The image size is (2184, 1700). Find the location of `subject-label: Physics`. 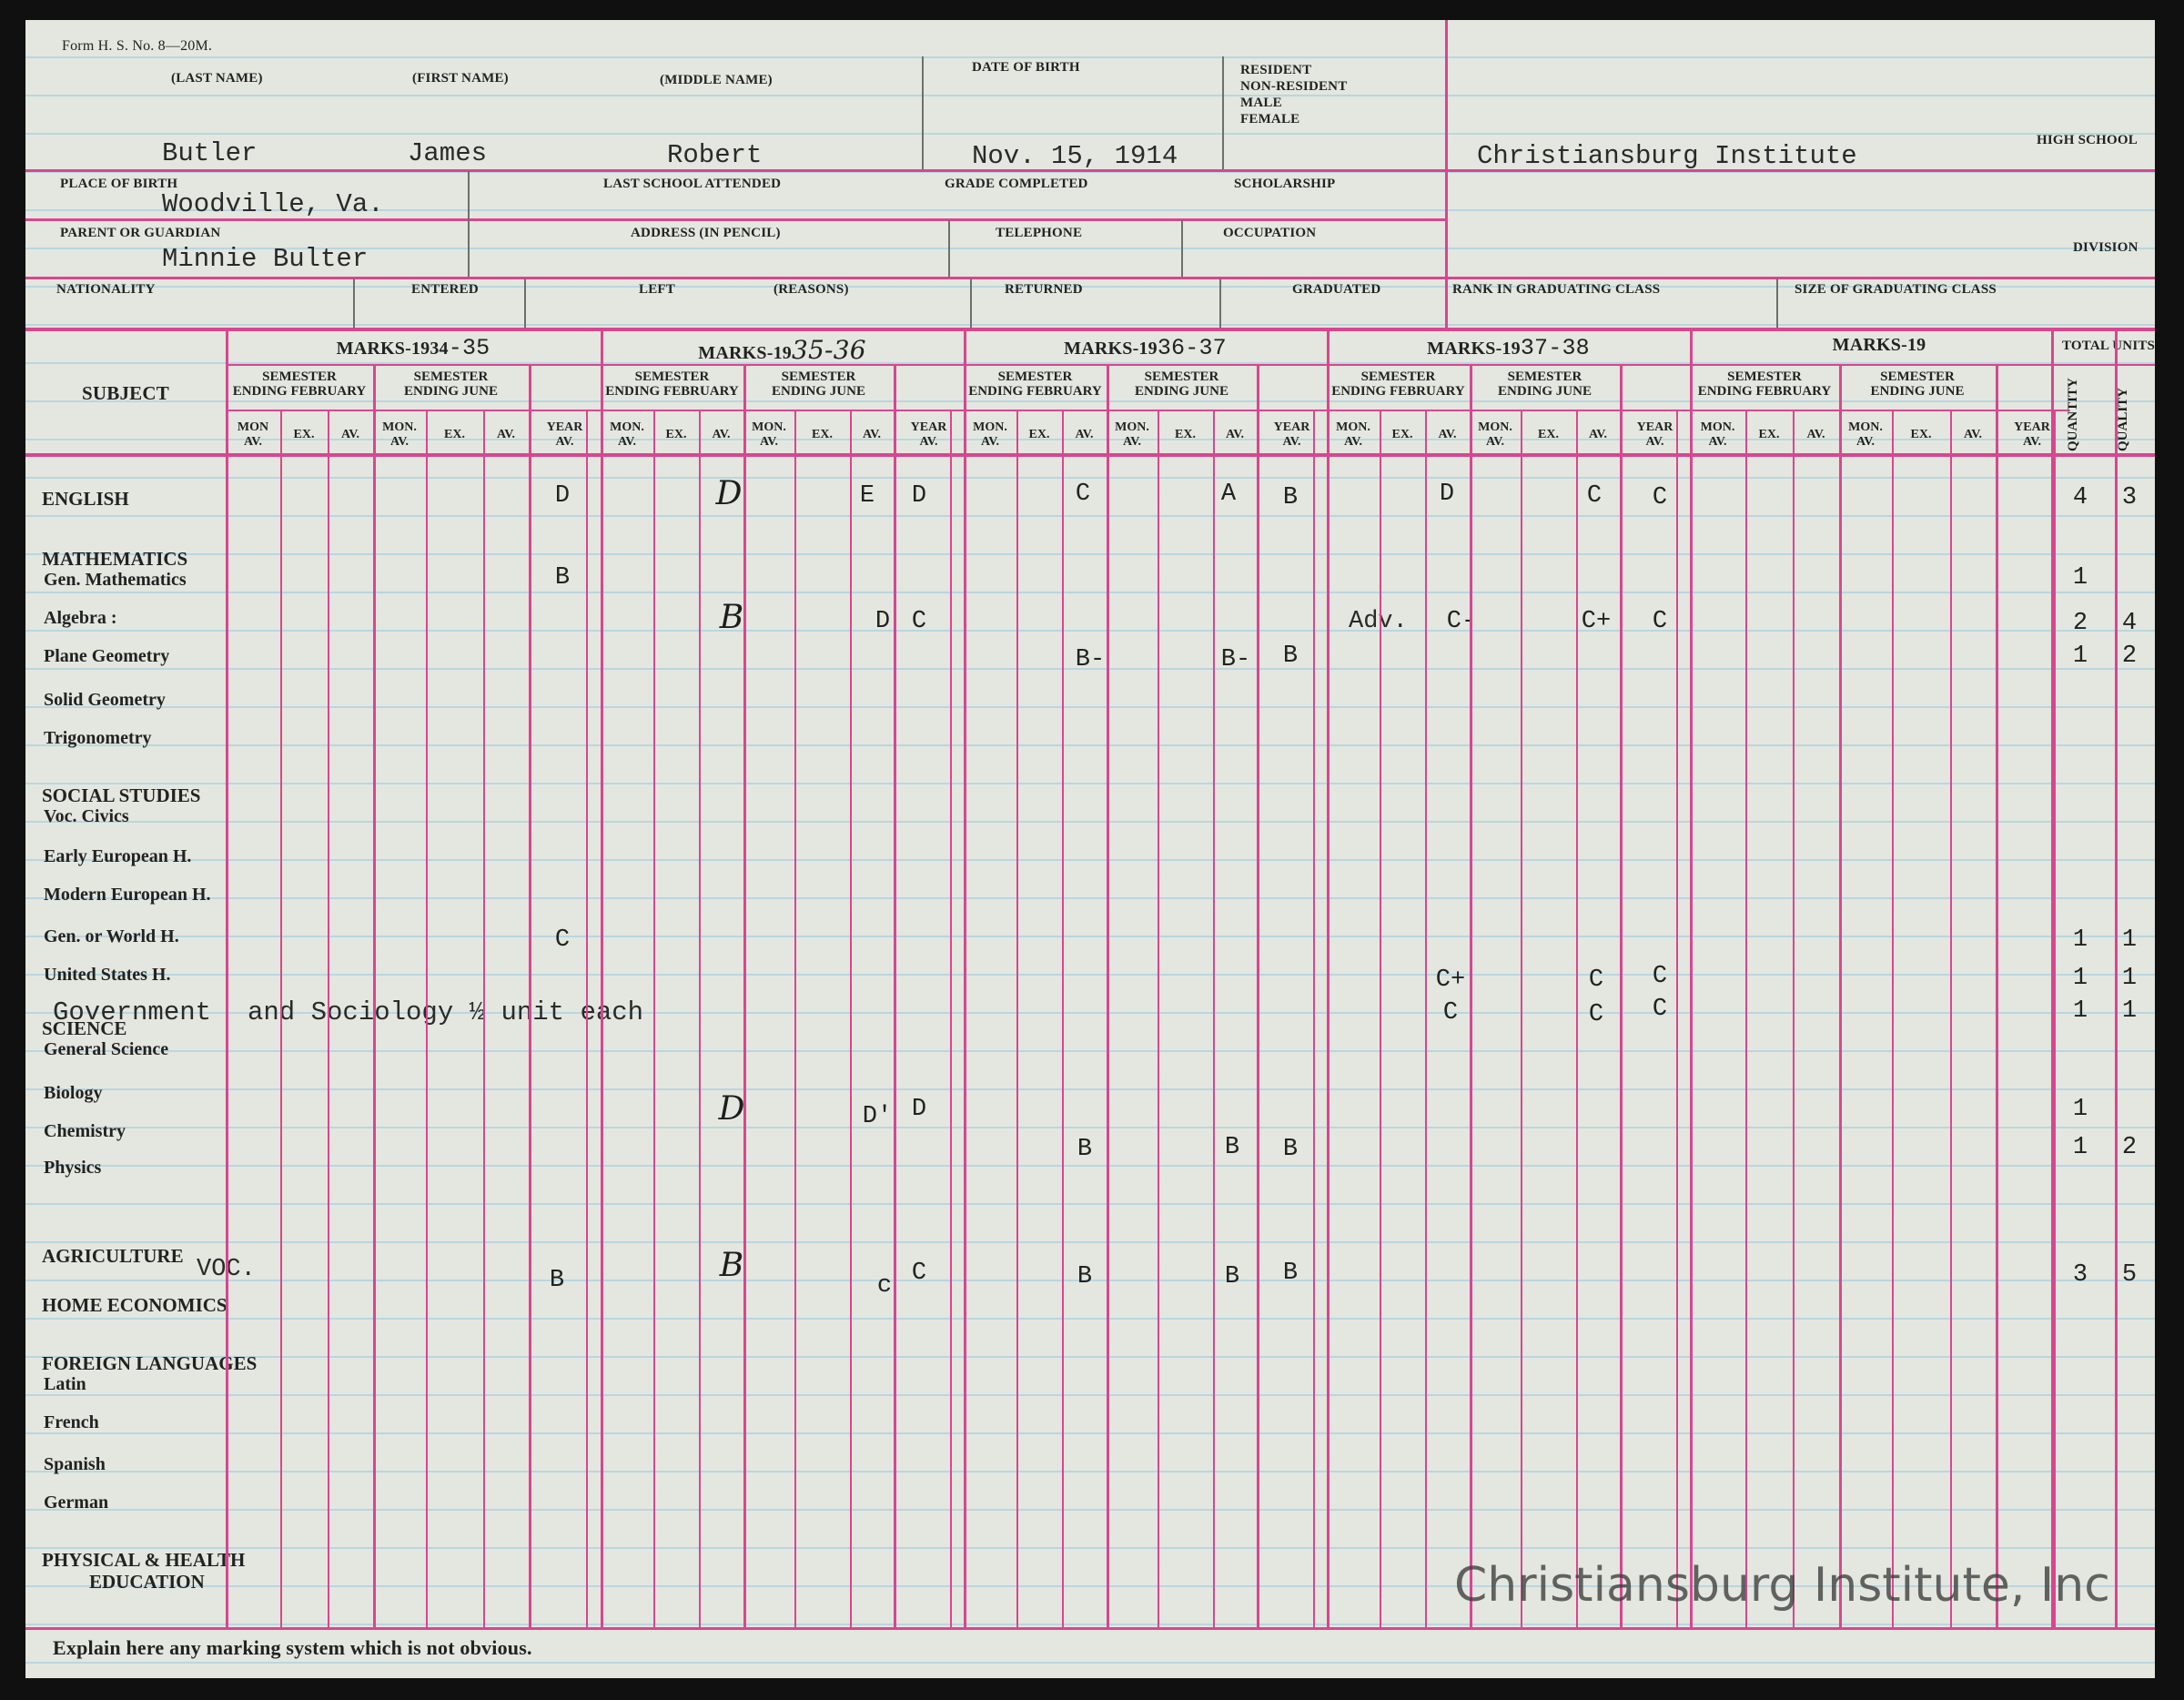

subject-label: Physics is located at coordinates (73, 1168).